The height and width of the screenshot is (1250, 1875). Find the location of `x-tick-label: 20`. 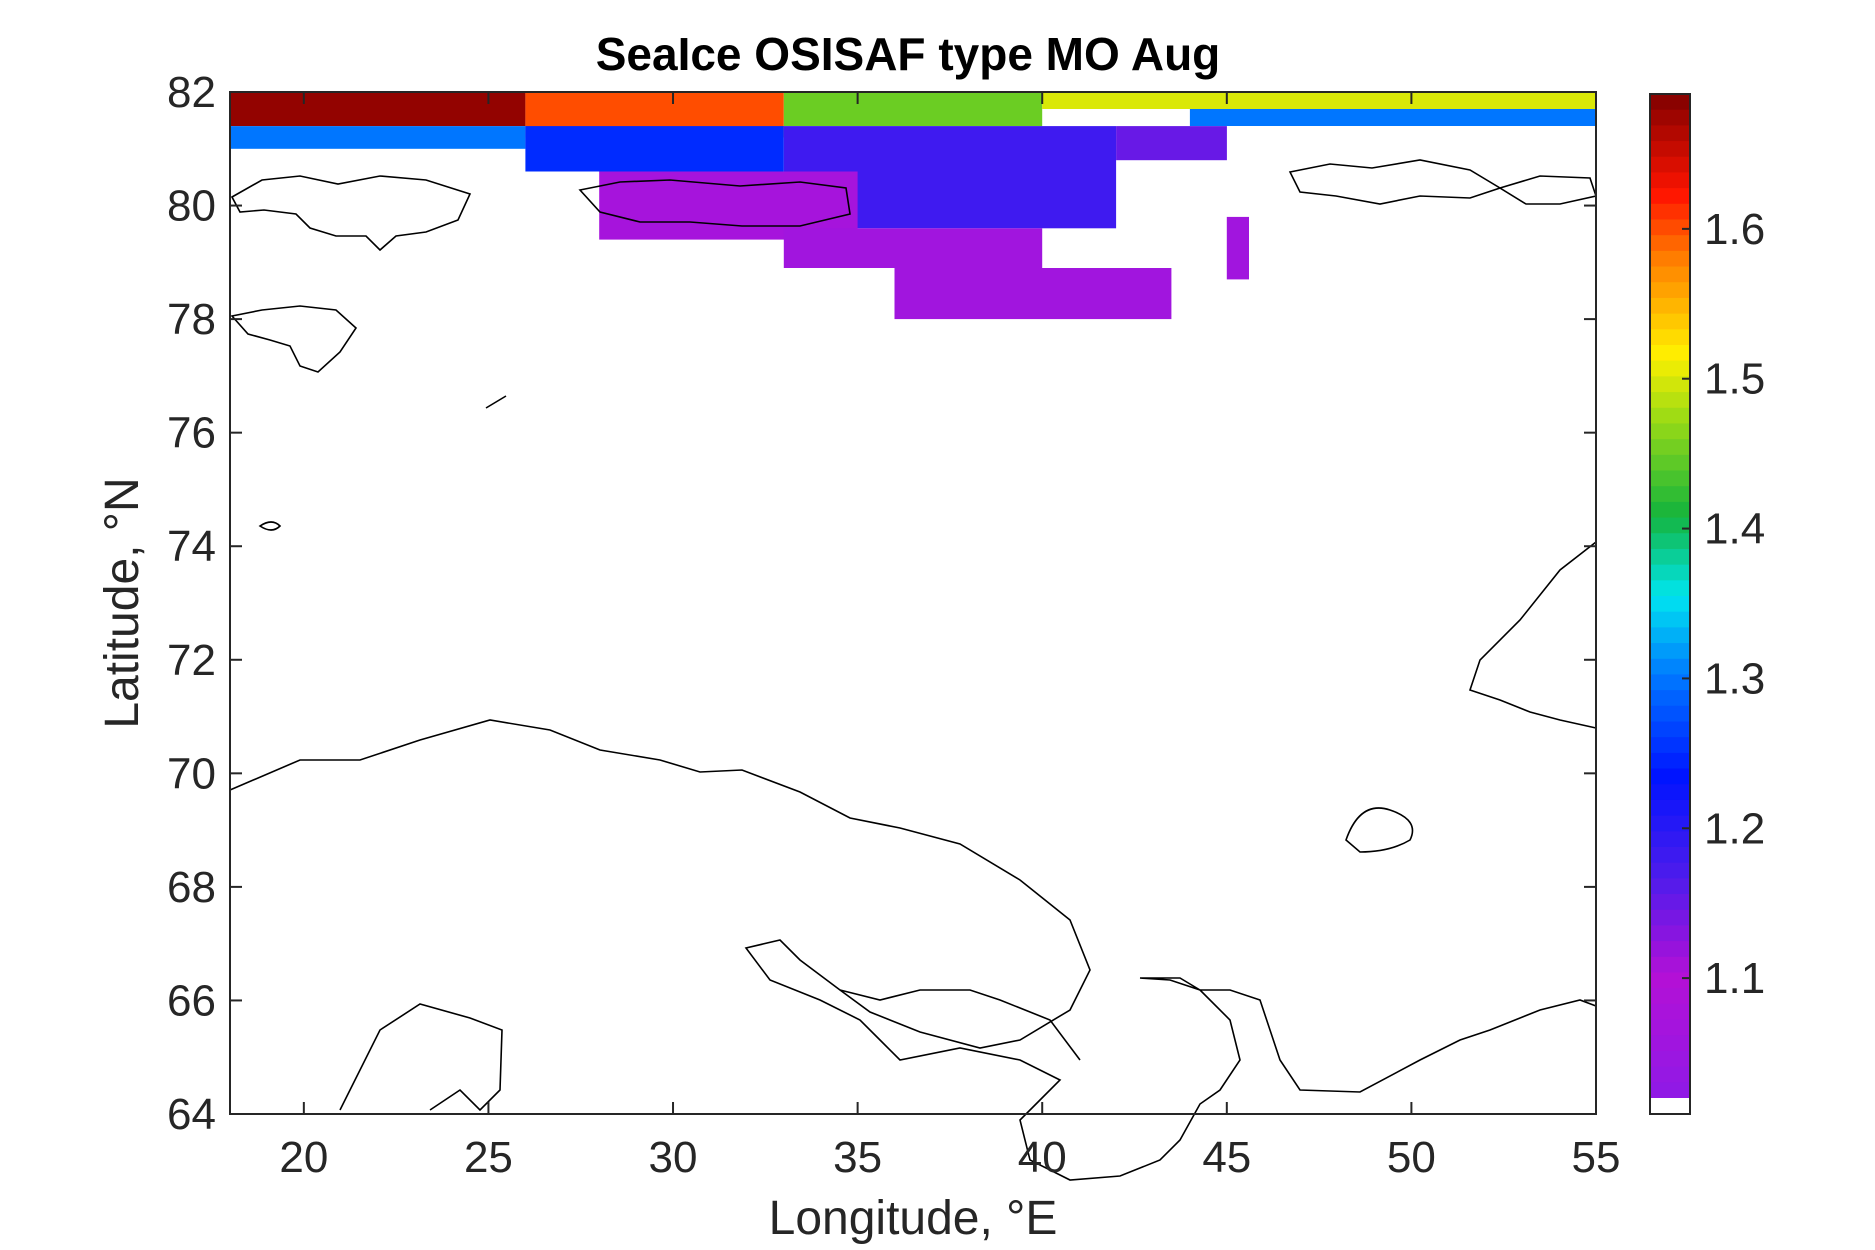

x-tick-label: 20 is located at coordinates (303, 1157).